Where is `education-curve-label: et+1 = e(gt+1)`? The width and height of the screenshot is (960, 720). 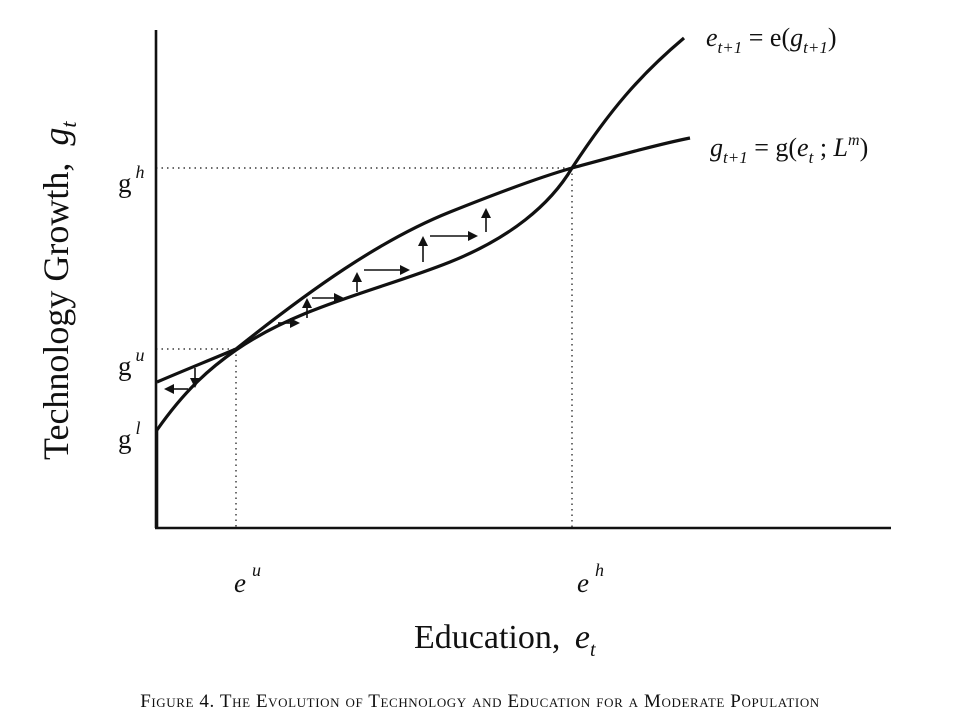
education-curve-label: et+1 = e(gt+1) is located at coordinates (771, 40).